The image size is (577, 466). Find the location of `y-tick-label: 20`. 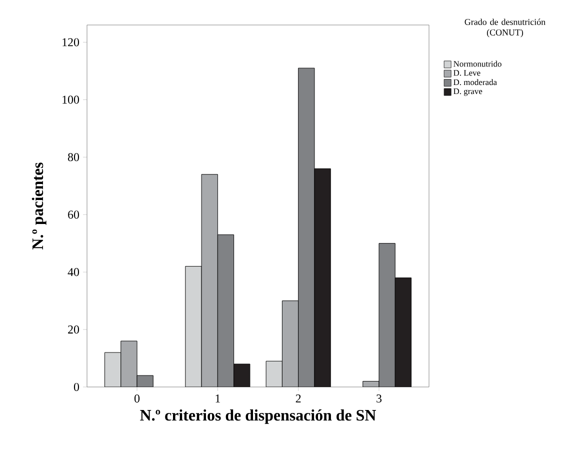

y-tick-label: 20 is located at coordinates (74, 329).